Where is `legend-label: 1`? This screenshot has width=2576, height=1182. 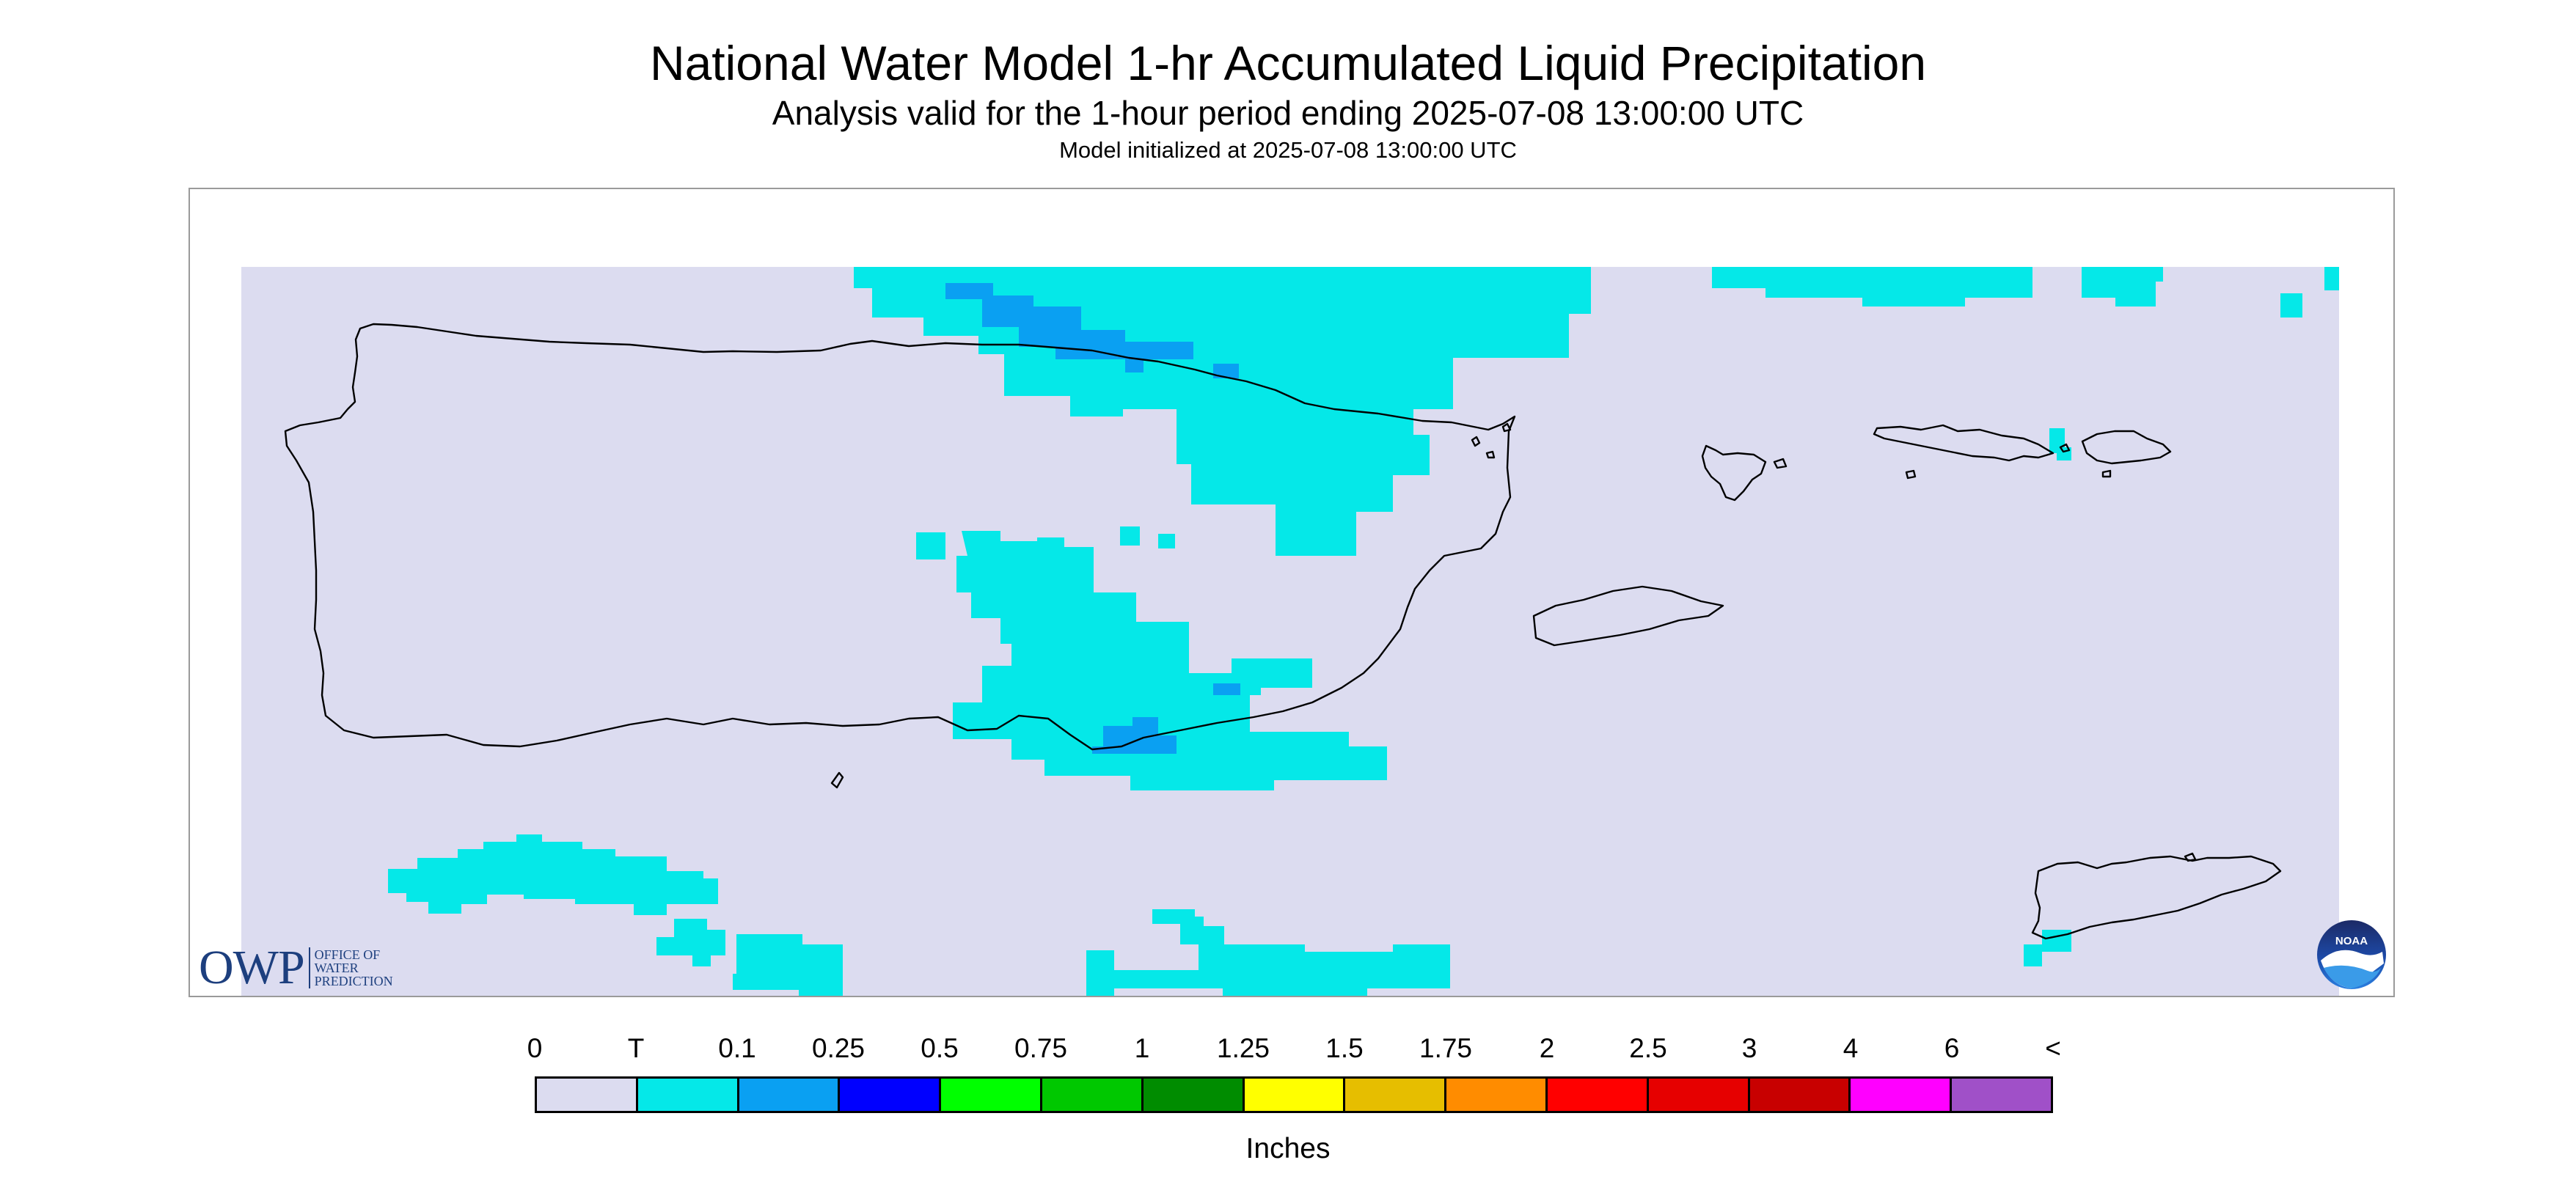
legend-label: 1 is located at coordinates (1142, 1048).